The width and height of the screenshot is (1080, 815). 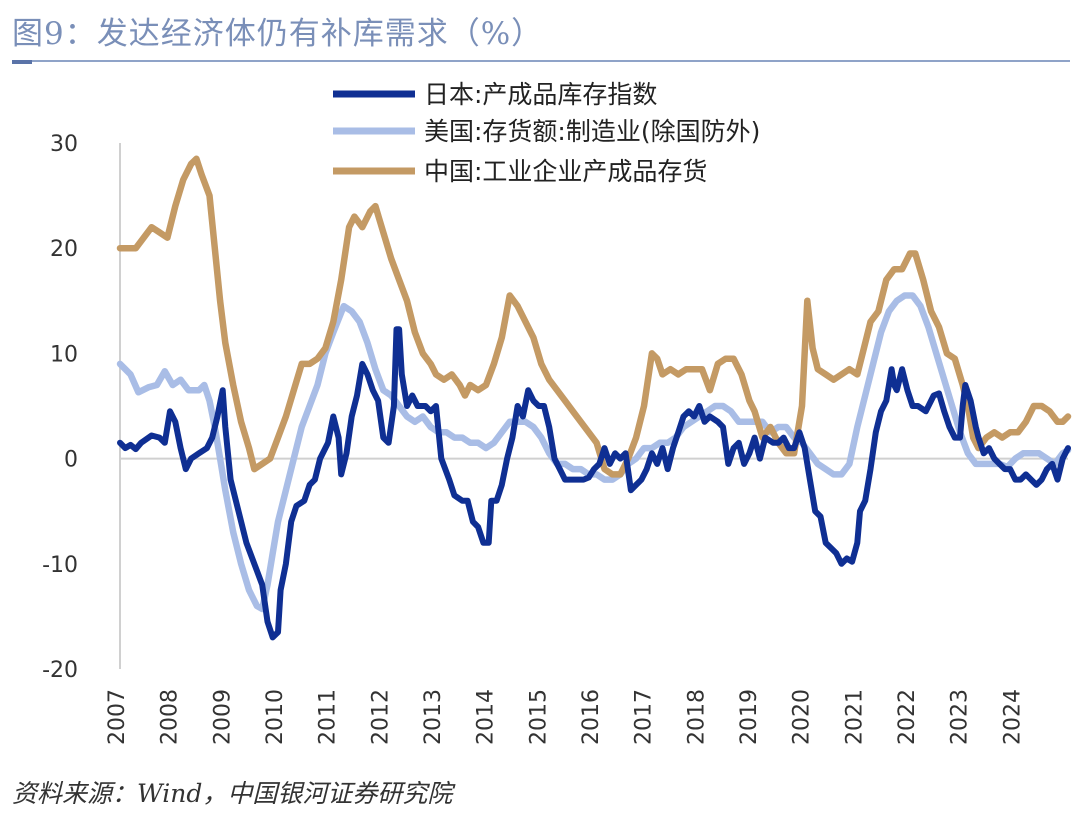 What do you see at coordinates (960, 717) in the screenshot?
I see `x-tick-label: 2023` at bounding box center [960, 717].